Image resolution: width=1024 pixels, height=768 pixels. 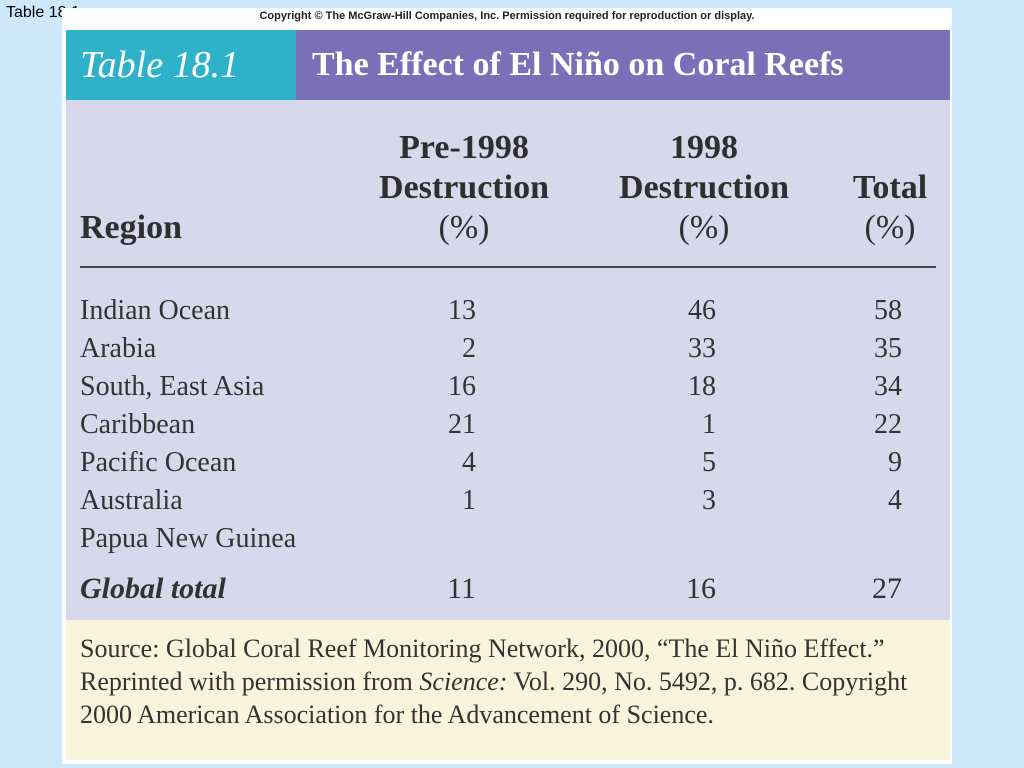 I want to click on cell-total: 58, so click(x=888, y=310).